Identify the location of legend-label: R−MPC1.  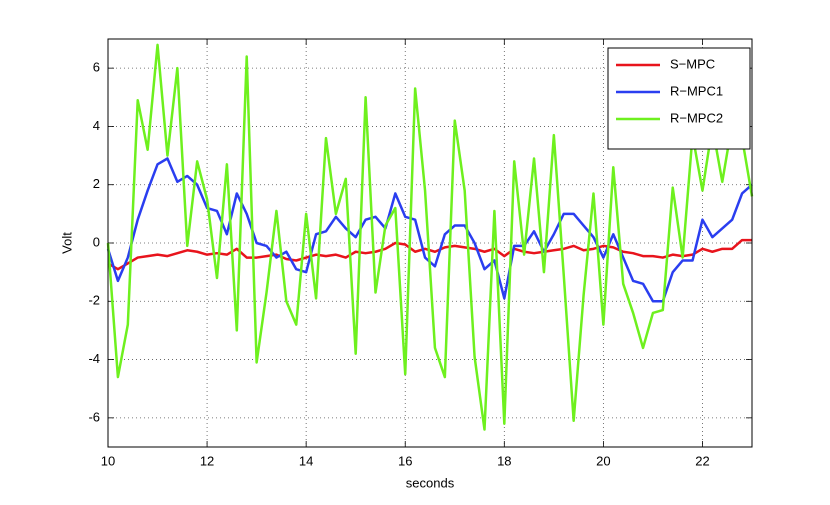
(696, 90).